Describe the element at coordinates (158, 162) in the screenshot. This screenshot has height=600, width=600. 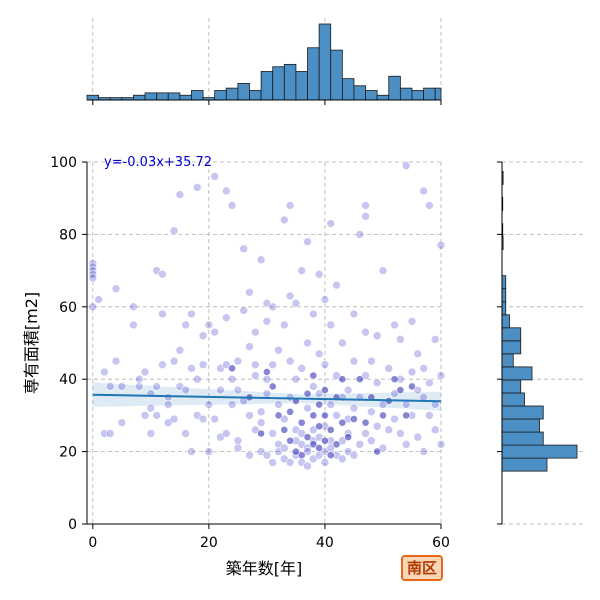
I see `regression-equation-label: y=-0.03x+35.72` at that location.